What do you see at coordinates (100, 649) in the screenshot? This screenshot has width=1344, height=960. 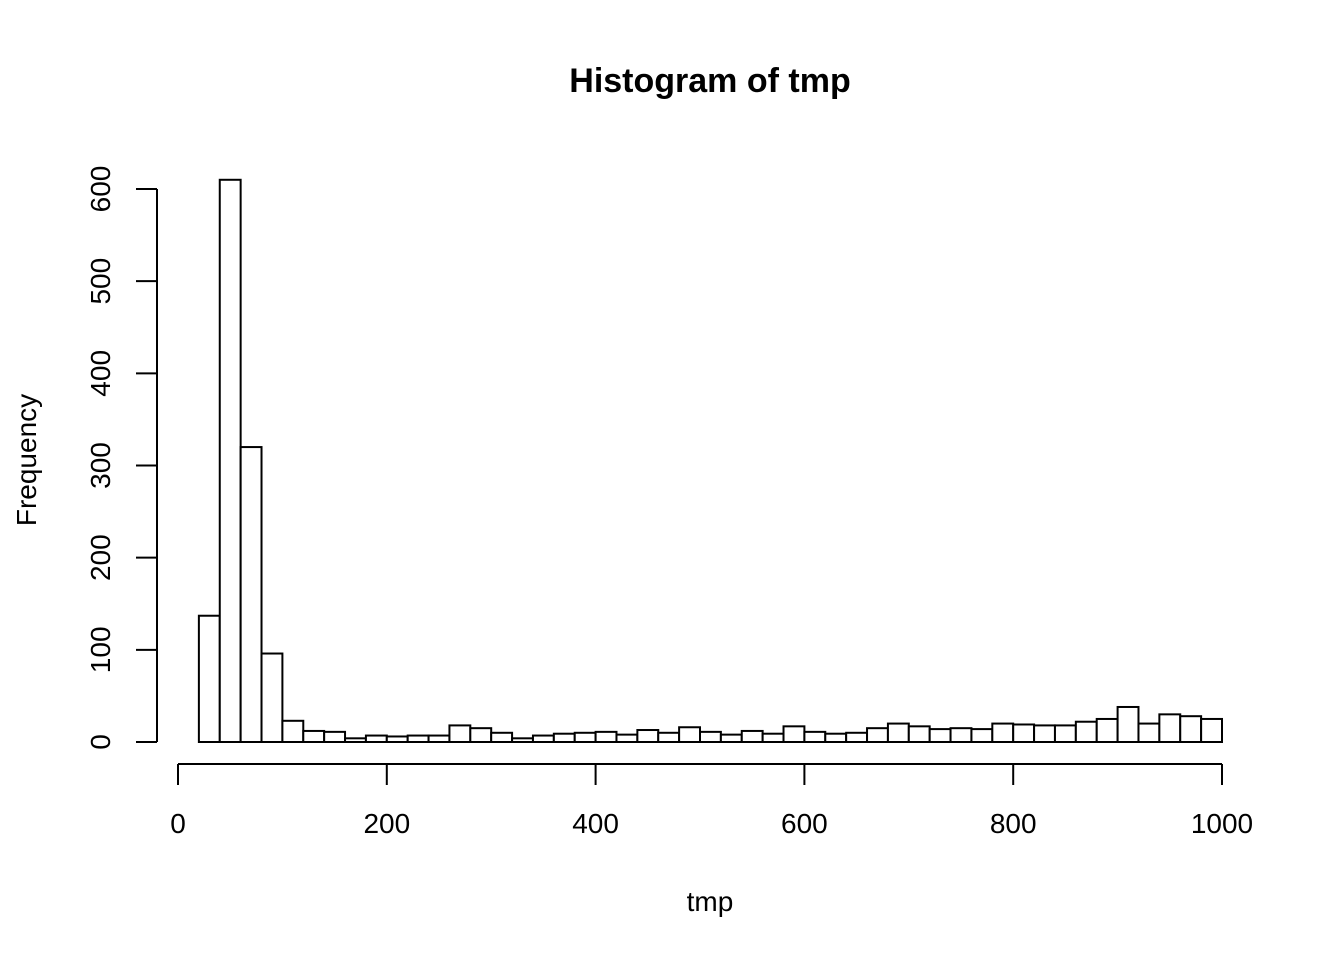 I see `y-tick-label: 100` at bounding box center [100, 649].